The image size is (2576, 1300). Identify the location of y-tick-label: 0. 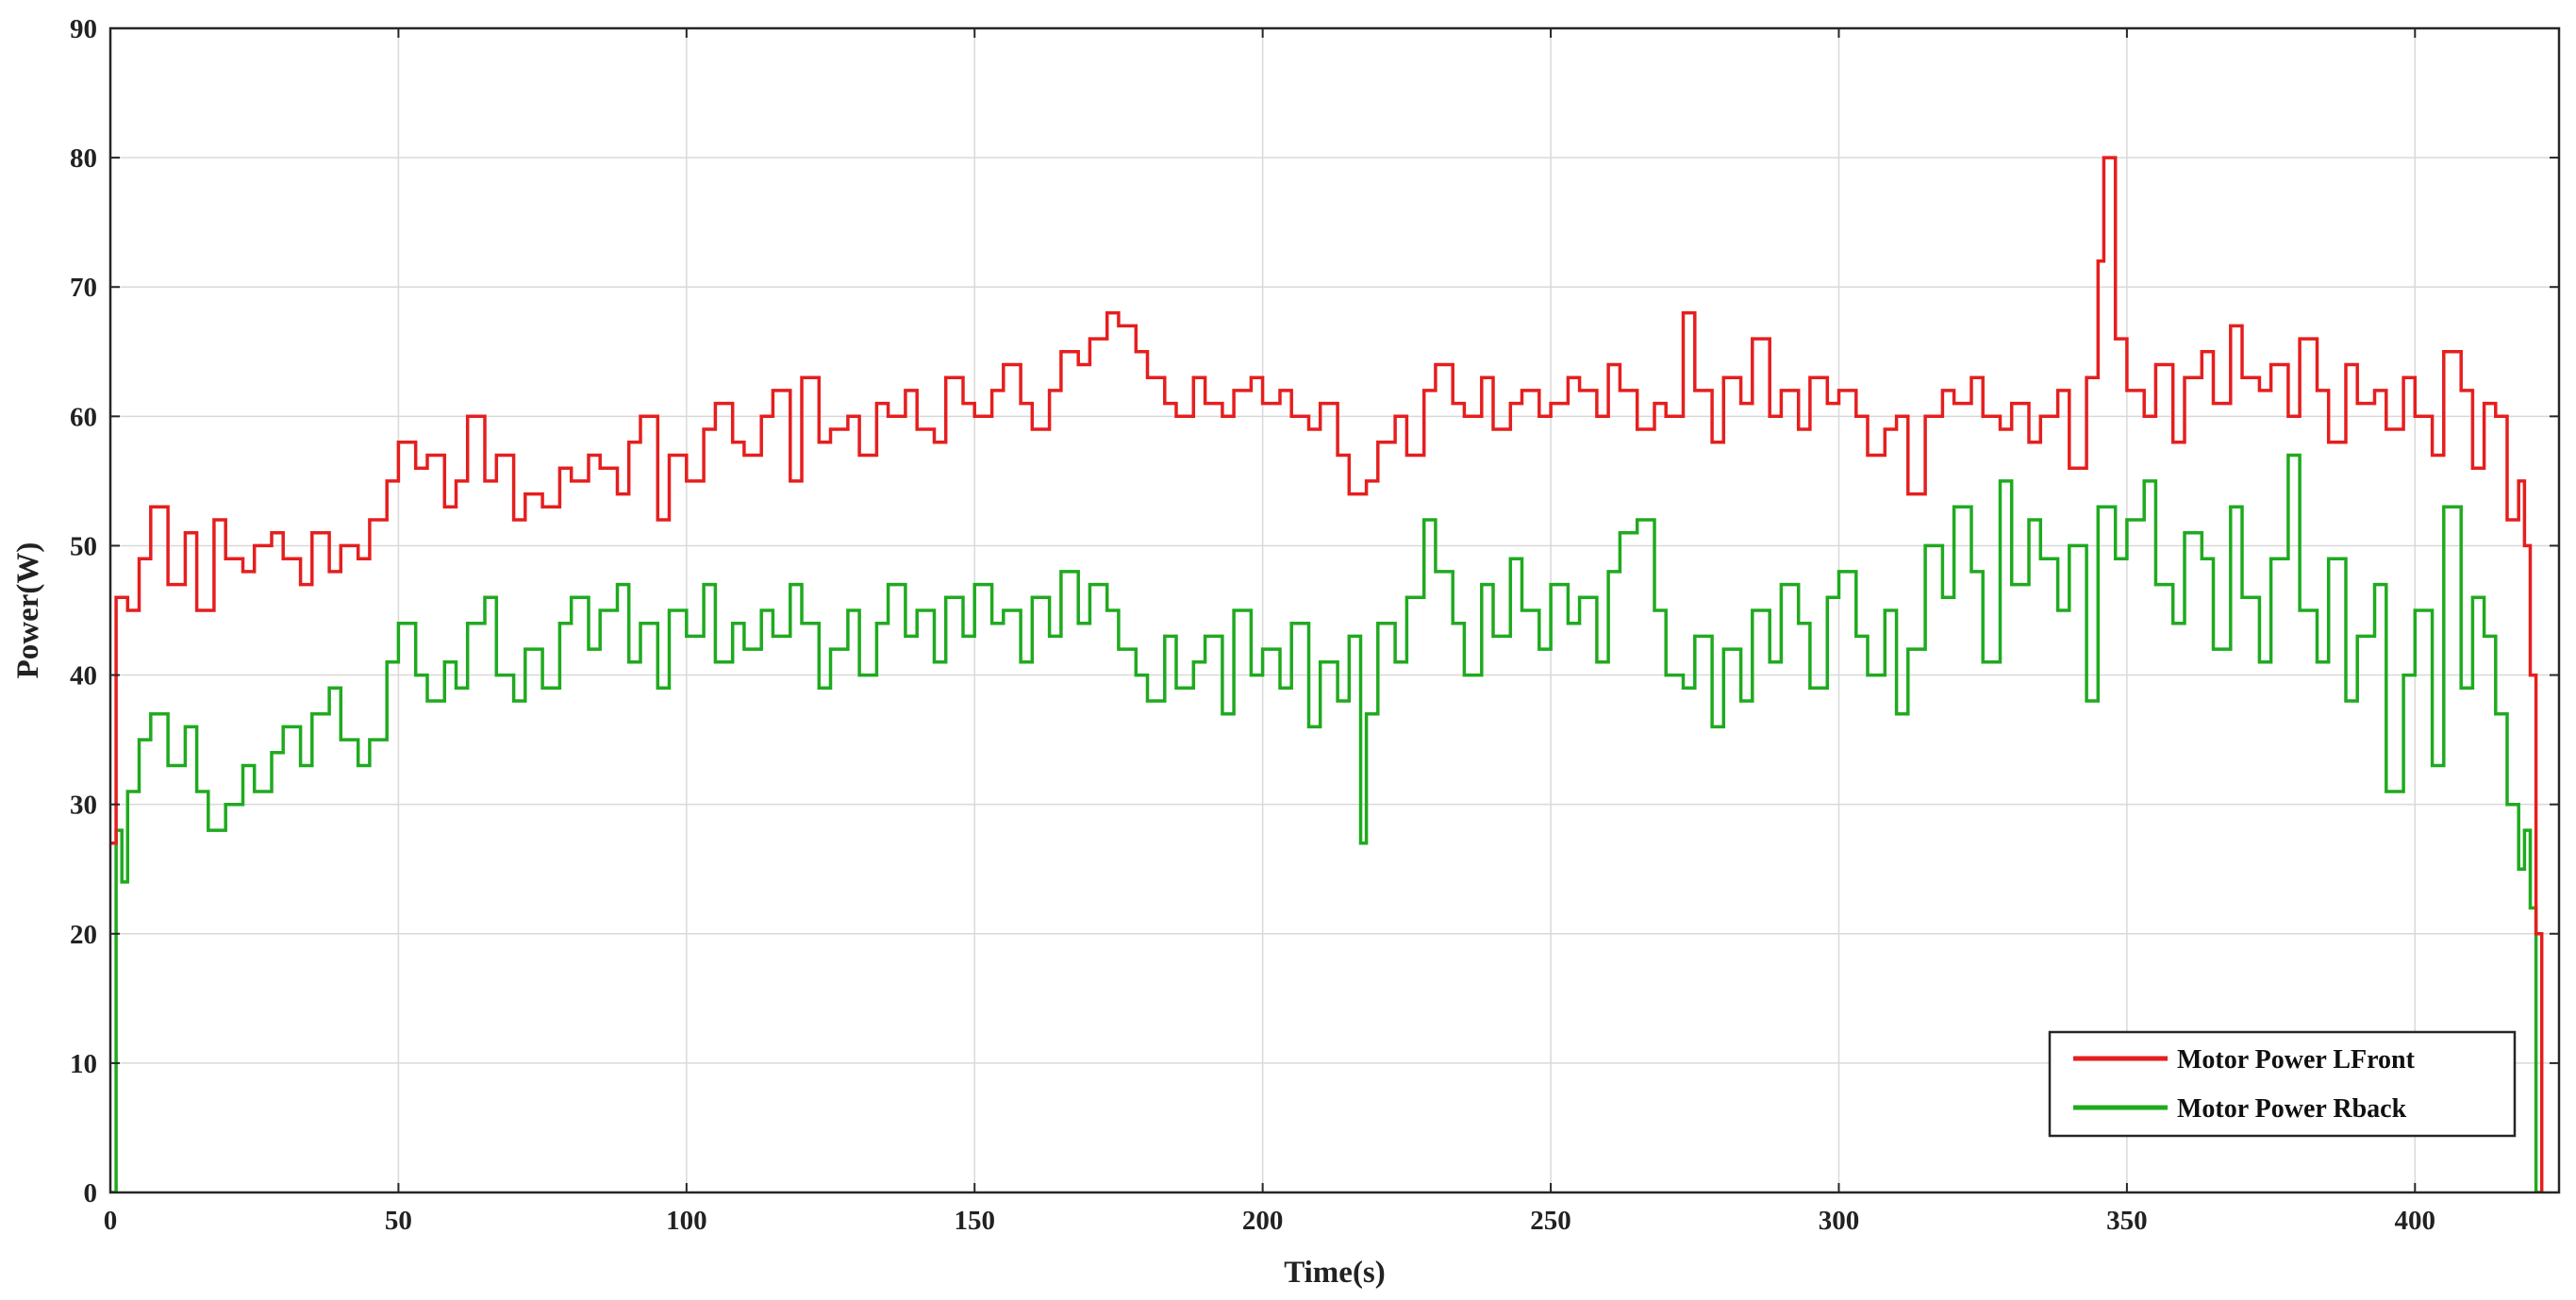
(91, 1193).